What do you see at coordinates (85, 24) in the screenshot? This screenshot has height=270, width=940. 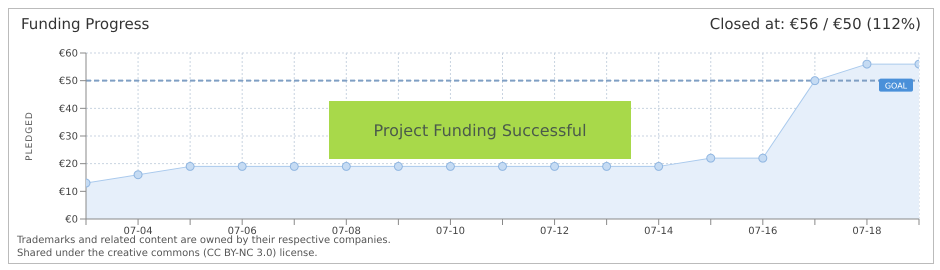 I see `chart-title: Funding Progress` at bounding box center [85, 24].